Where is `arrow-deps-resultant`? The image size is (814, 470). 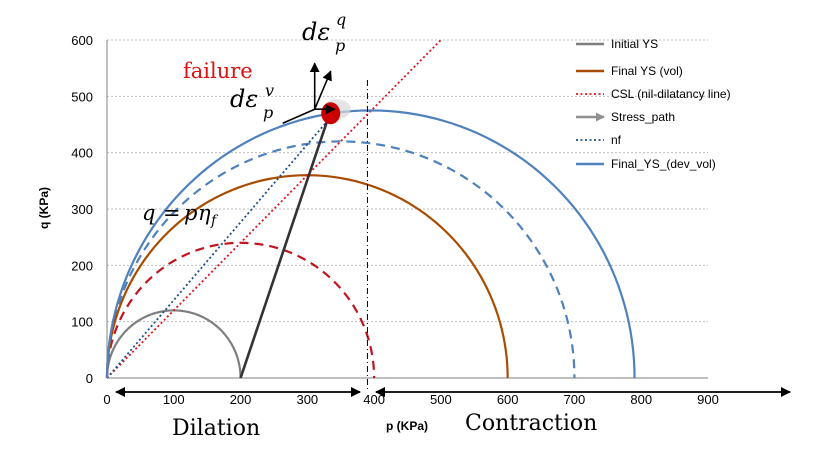 arrow-deps-resultant is located at coordinates (322, 90).